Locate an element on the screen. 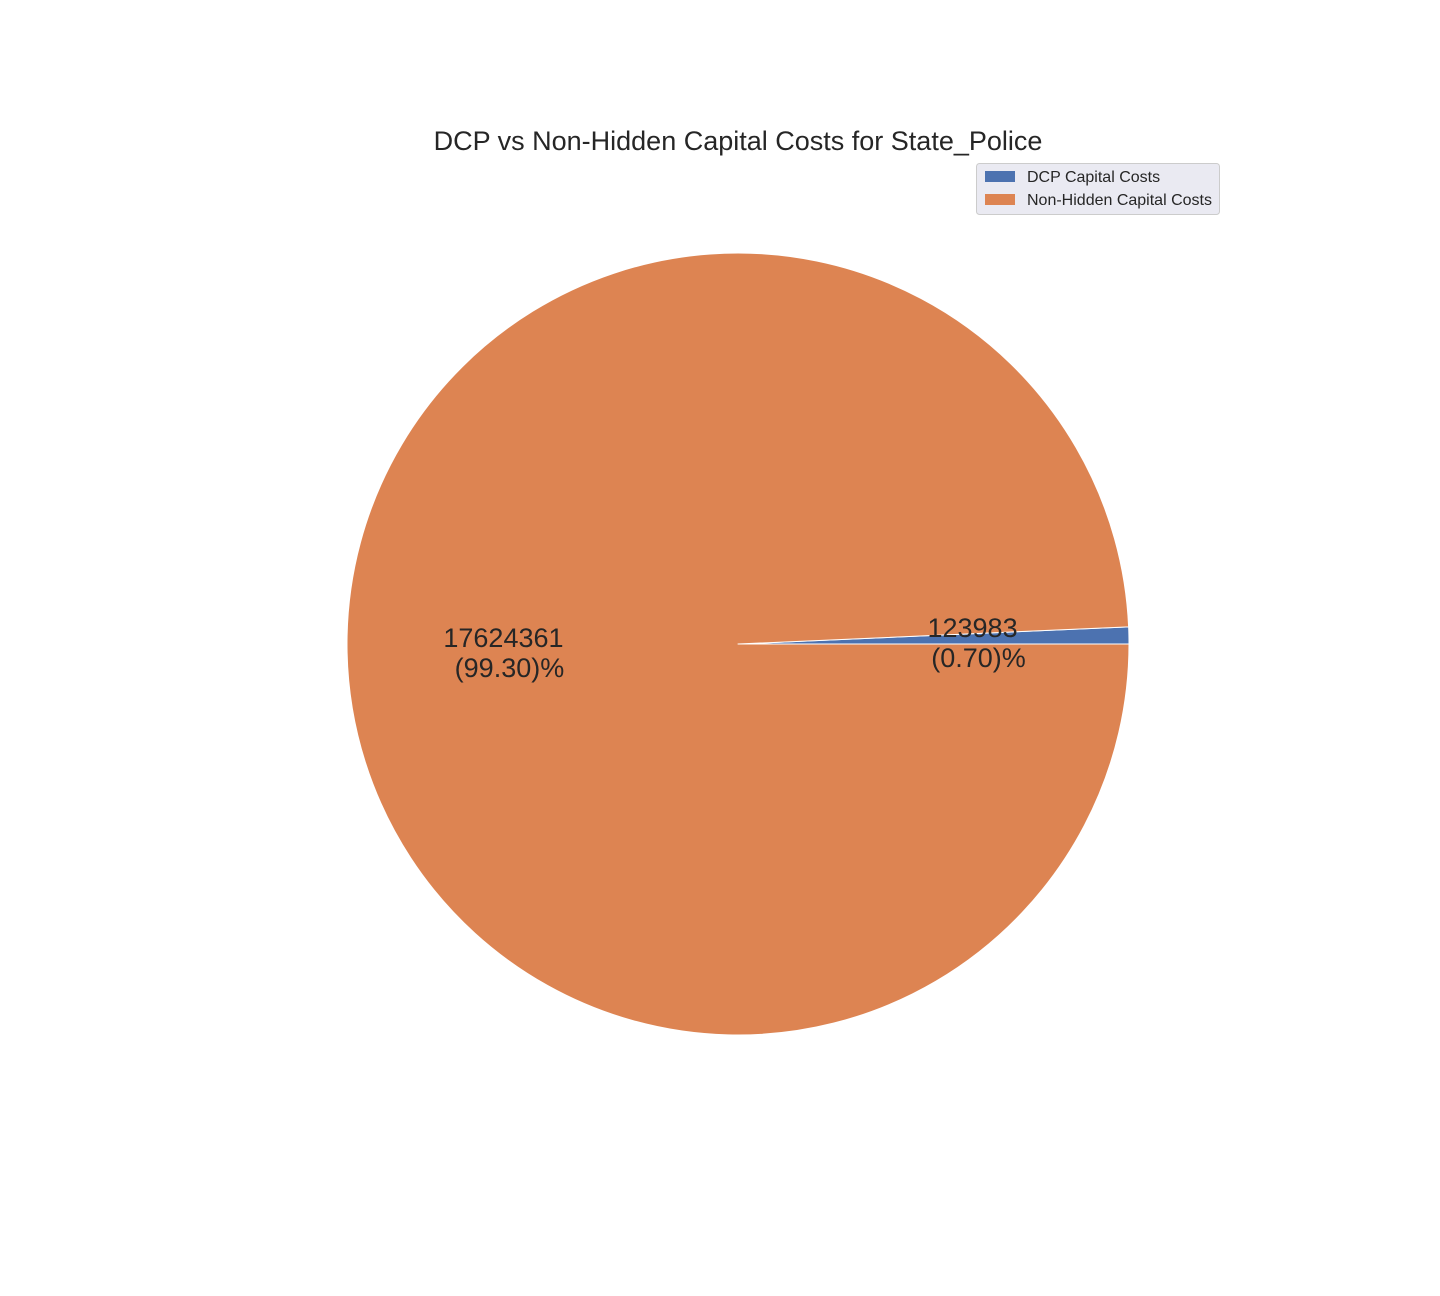 The height and width of the screenshot is (1296, 1440). slice-percent-label: (99.30)% is located at coordinates (510, 668).